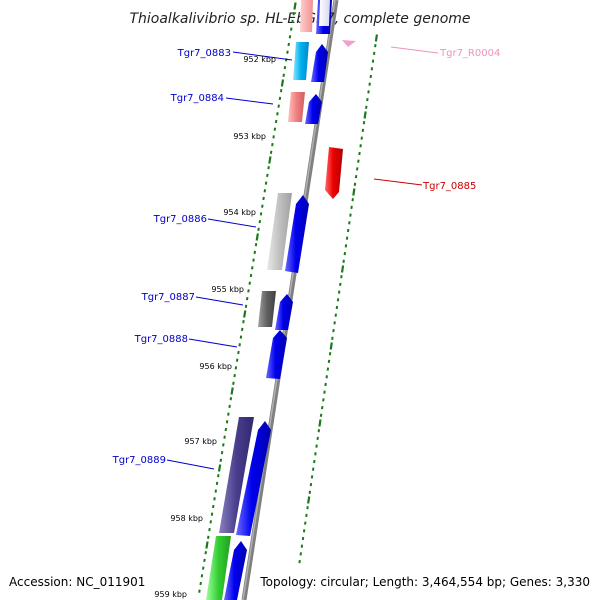  What do you see at coordinates (349, 43) in the screenshot?
I see `rna-r0004-marker` at bounding box center [349, 43].